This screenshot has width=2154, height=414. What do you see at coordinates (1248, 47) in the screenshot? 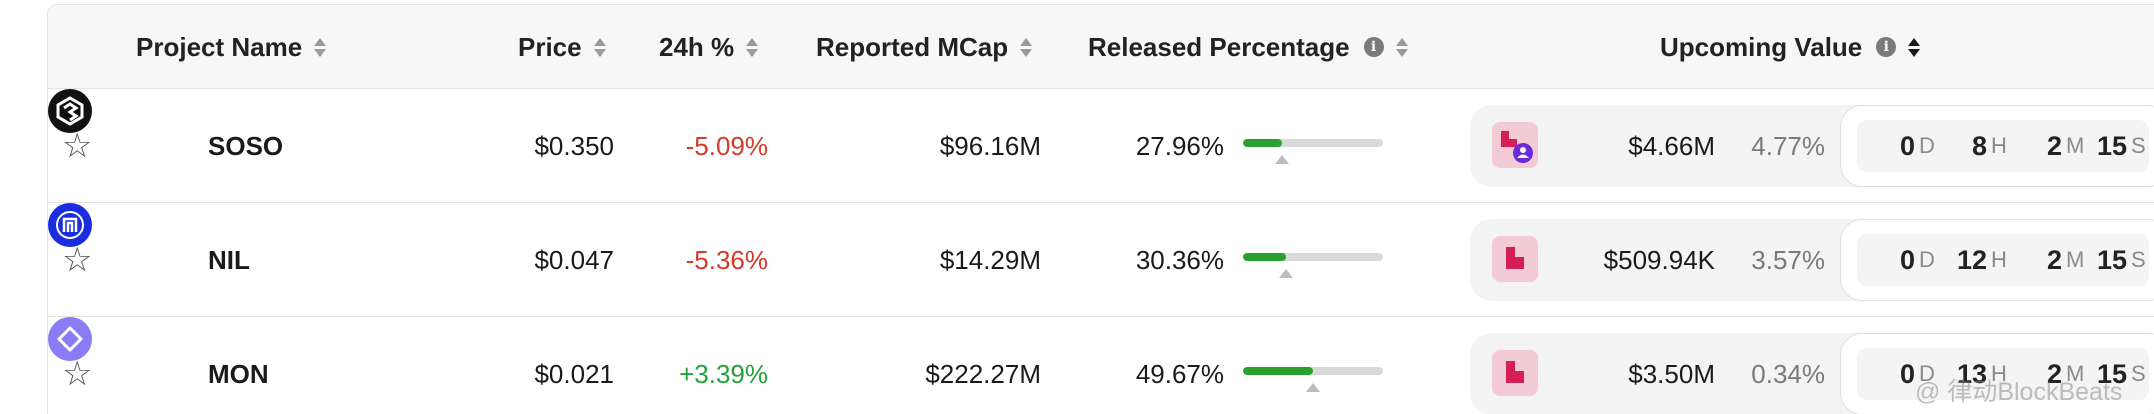
I see `header-released-percentage: Released Percentage i` at bounding box center [1248, 47].